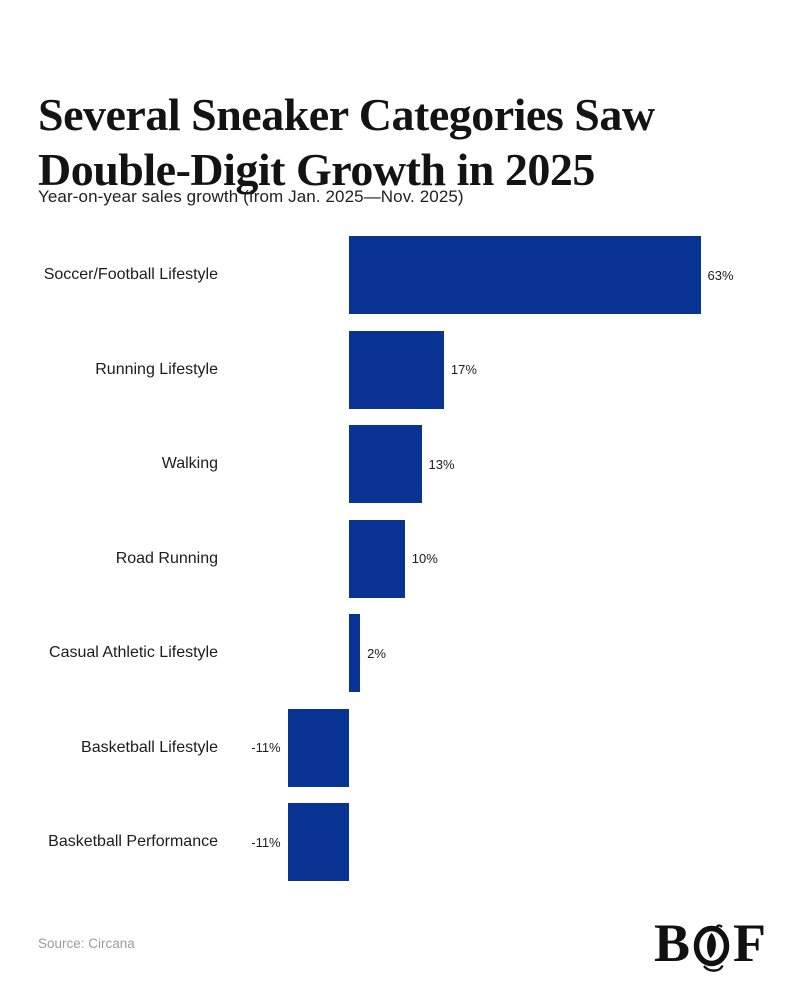  I want to click on category-label: Basketball Performance, so click(133, 842).